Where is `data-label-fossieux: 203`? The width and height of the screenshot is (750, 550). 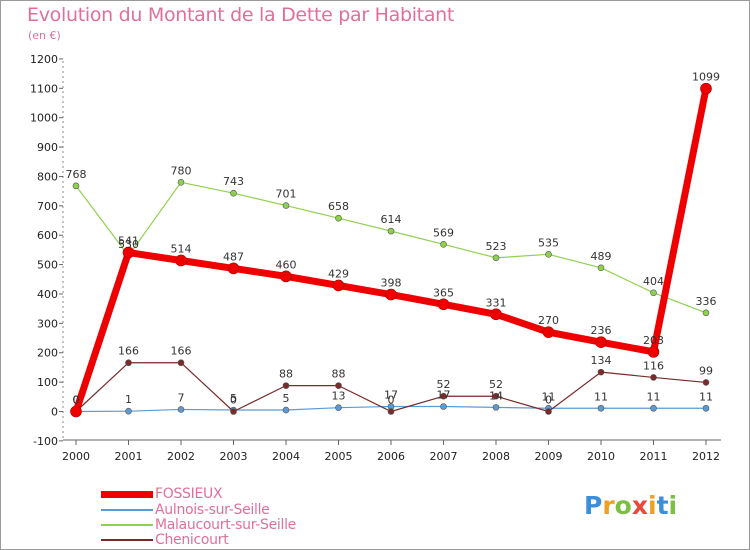 data-label-fossieux: 203 is located at coordinates (653, 340).